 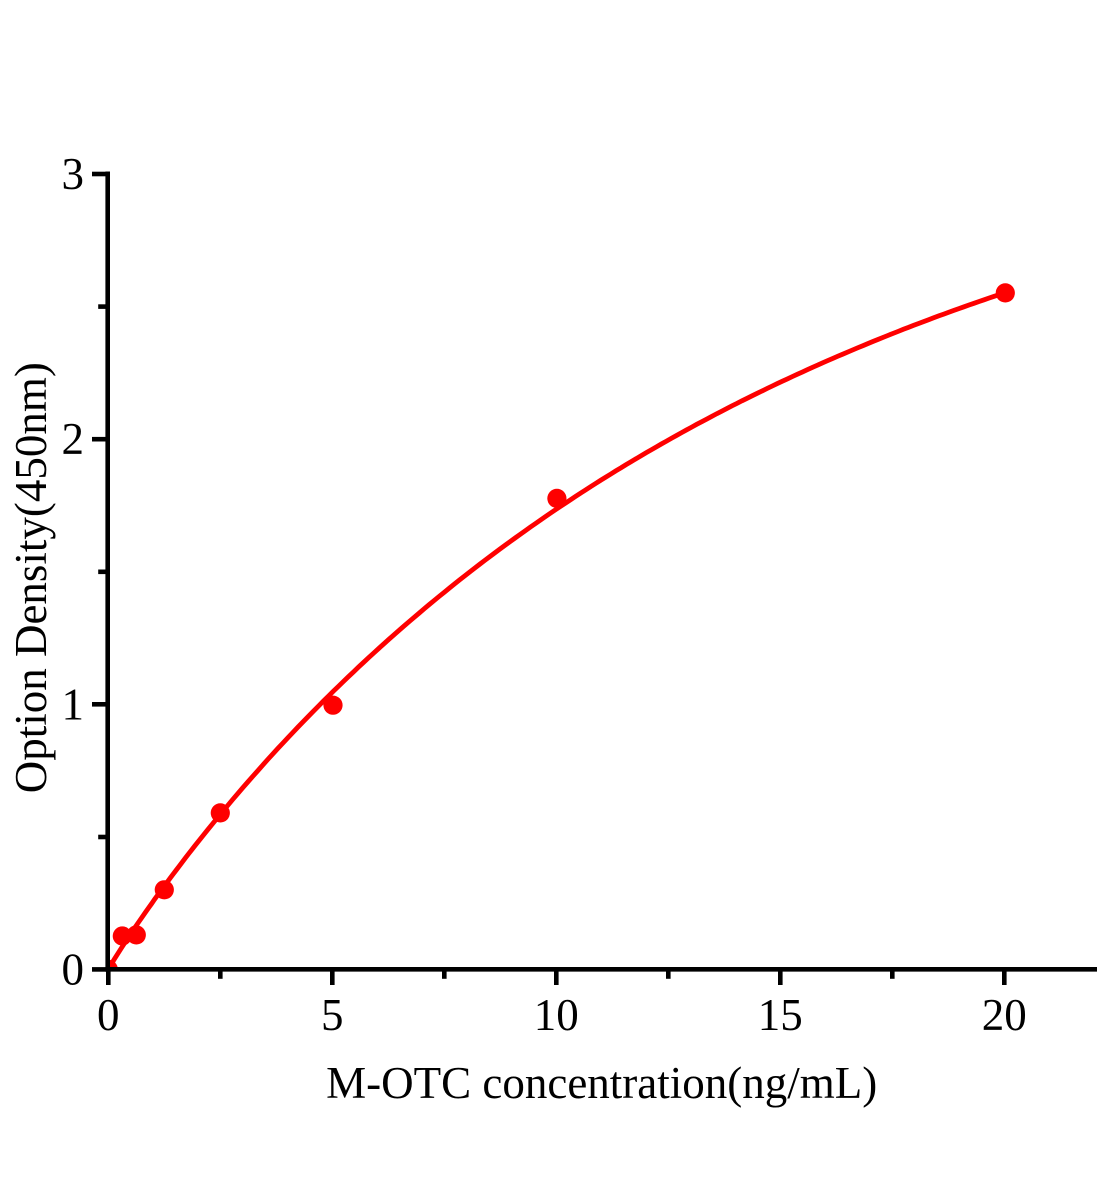 What do you see at coordinates (73, 704) in the screenshot?
I see `svg-text: 1` at bounding box center [73, 704].